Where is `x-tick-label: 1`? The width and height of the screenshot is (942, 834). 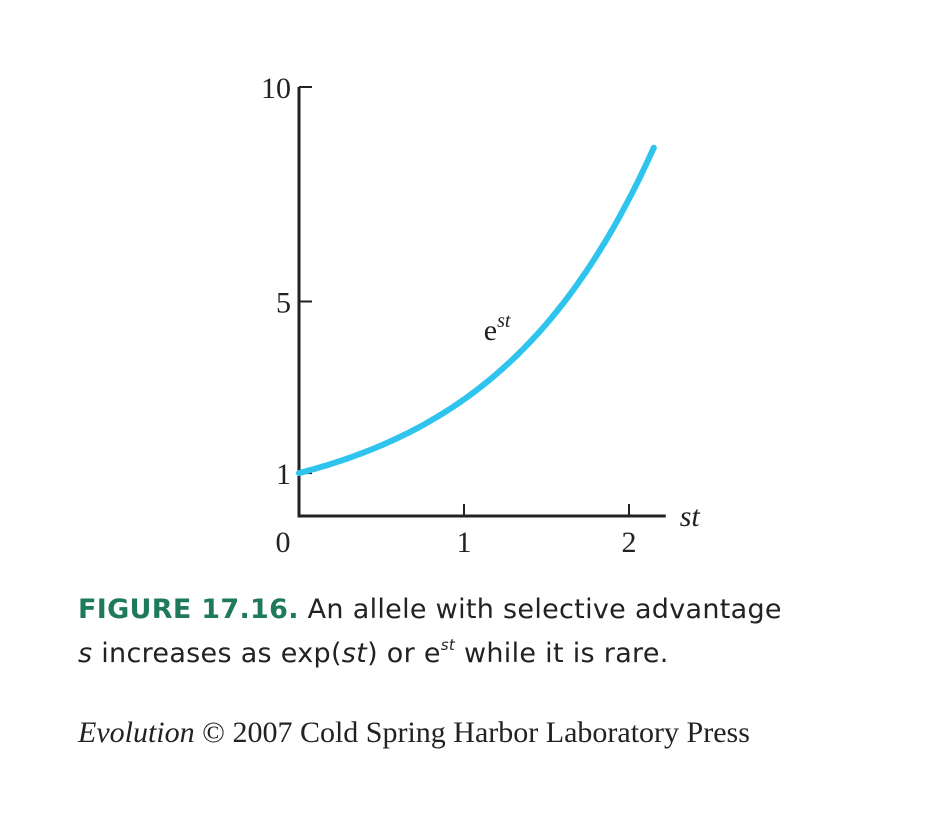
x-tick-label: 1 is located at coordinates (464, 542).